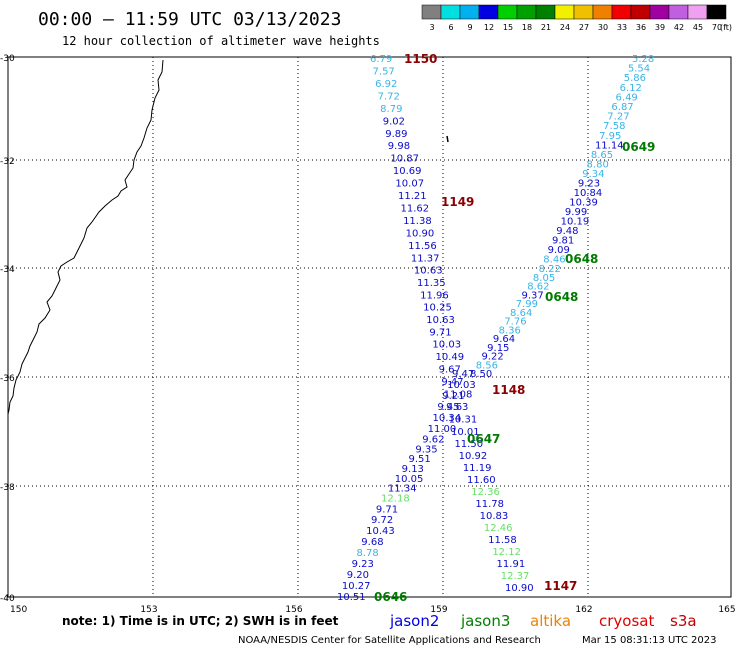  Describe the element at coordinates (448, 407) in the screenshot. I see `wave-height-label: 9.45` at that location.